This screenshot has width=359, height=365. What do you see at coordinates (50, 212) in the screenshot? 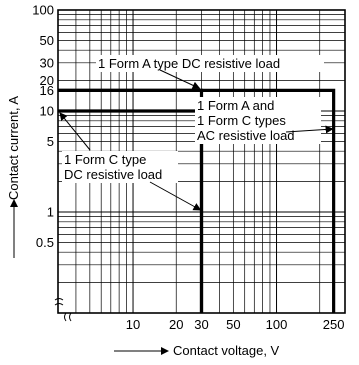
I see `y-tick-label: 1` at bounding box center [50, 212].